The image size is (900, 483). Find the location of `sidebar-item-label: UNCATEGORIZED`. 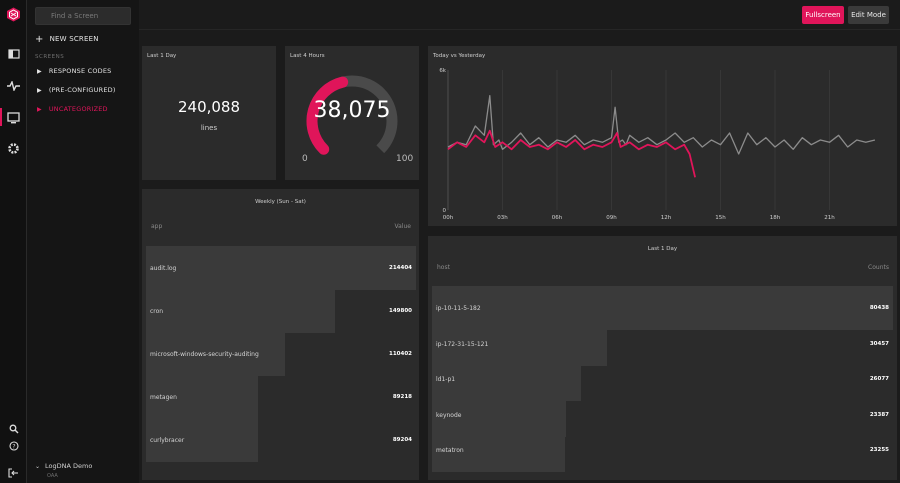

sidebar-item-label: UNCATEGORIZED is located at coordinates (78, 109).